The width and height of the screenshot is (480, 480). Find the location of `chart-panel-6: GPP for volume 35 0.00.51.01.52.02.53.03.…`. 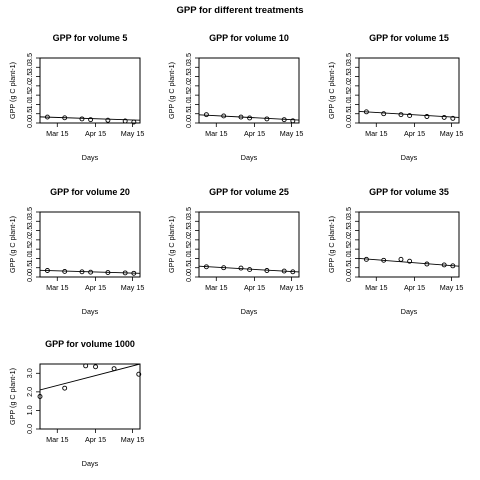

chart-panel-6: GPP for volume 35 0.00.51.01.52.02.53.03.… is located at coordinates (395, 251).